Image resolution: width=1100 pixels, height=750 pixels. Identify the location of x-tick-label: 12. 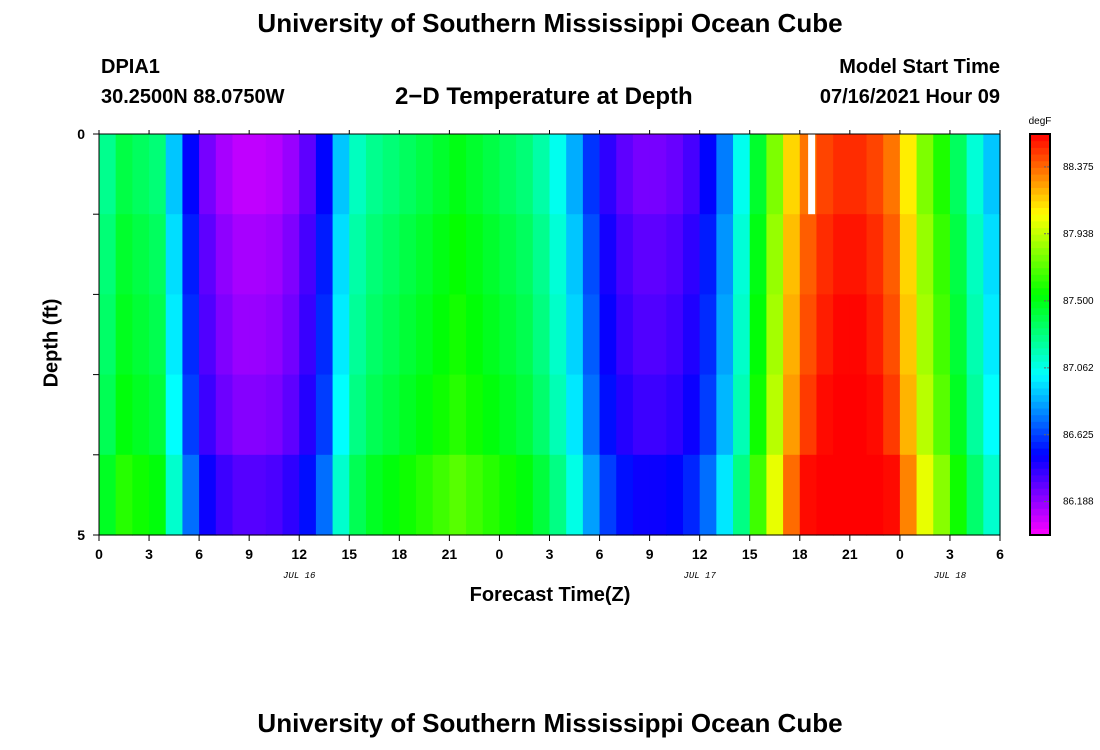
(700, 554).